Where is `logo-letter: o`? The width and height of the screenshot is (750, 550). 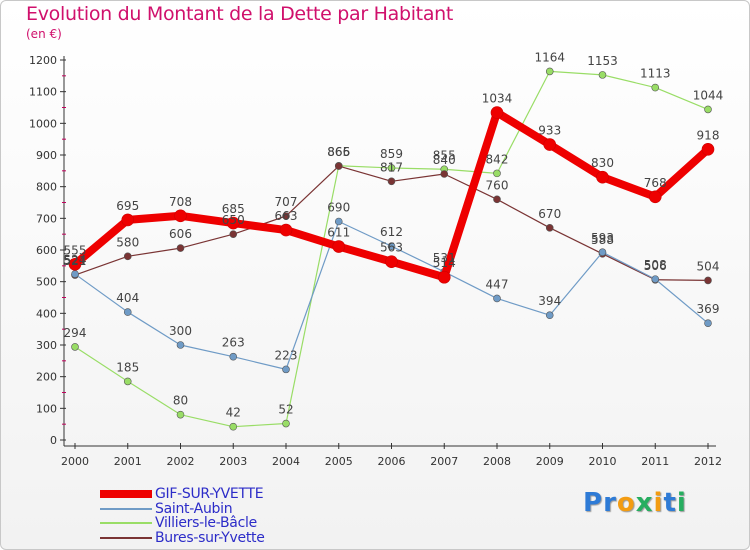 logo-letter: o is located at coordinates (626, 503).